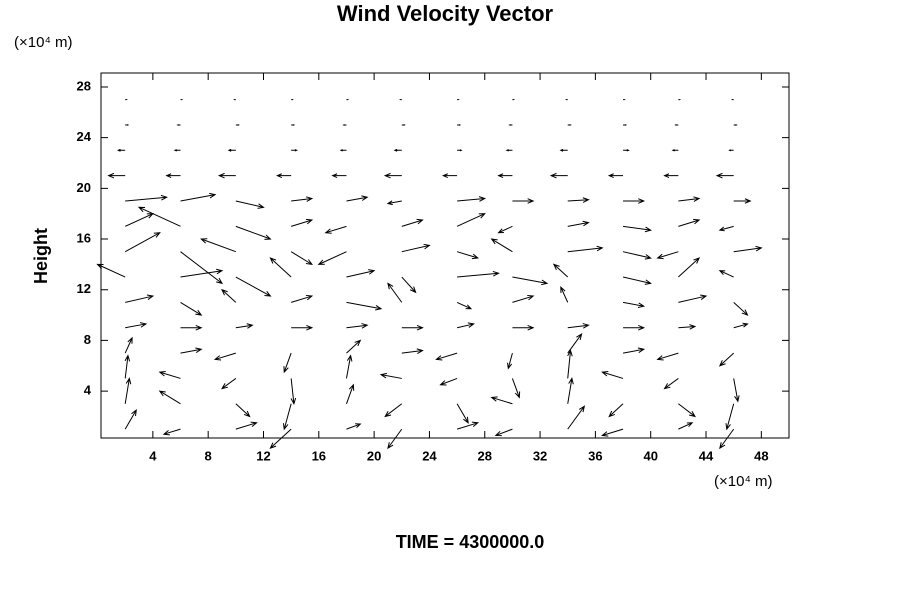 The width and height of the screenshot is (900, 605). I want to click on x-tick-label: 28, so click(485, 455).